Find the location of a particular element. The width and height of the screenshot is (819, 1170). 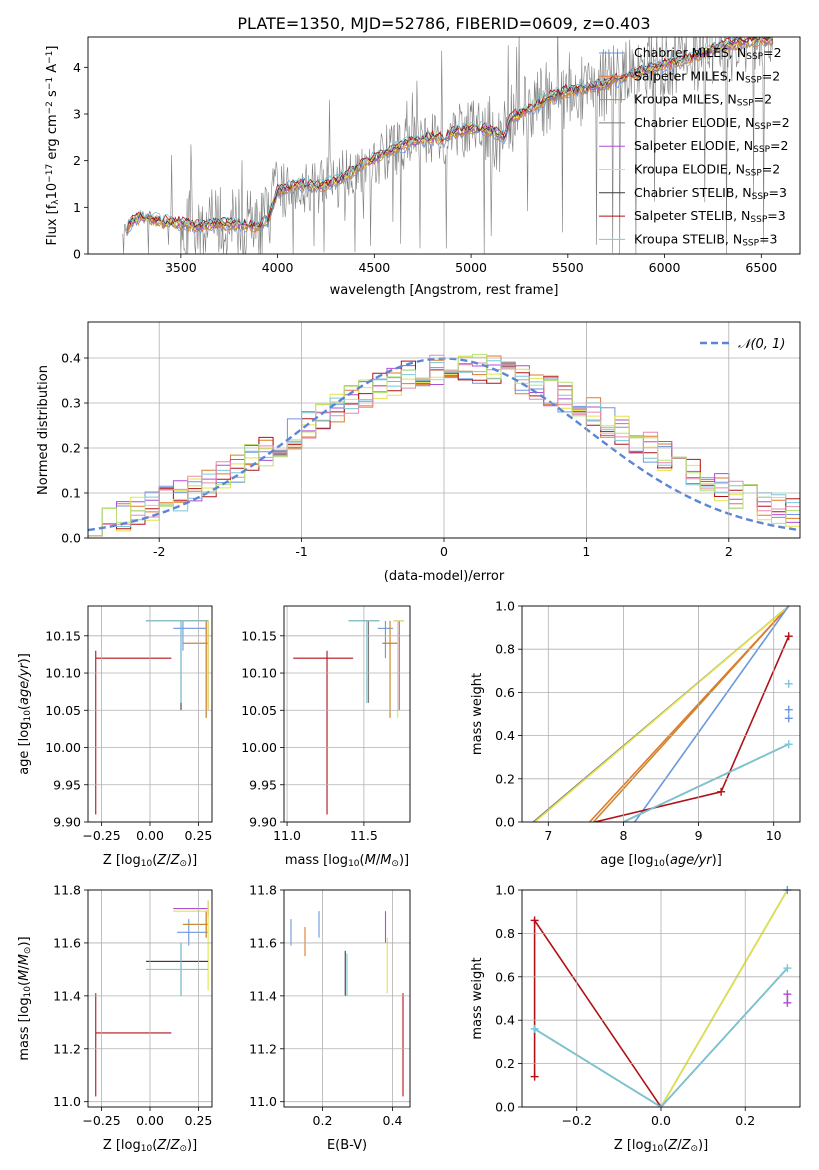

x-tick-label: 0.4 is located at coordinates (393, 1120).